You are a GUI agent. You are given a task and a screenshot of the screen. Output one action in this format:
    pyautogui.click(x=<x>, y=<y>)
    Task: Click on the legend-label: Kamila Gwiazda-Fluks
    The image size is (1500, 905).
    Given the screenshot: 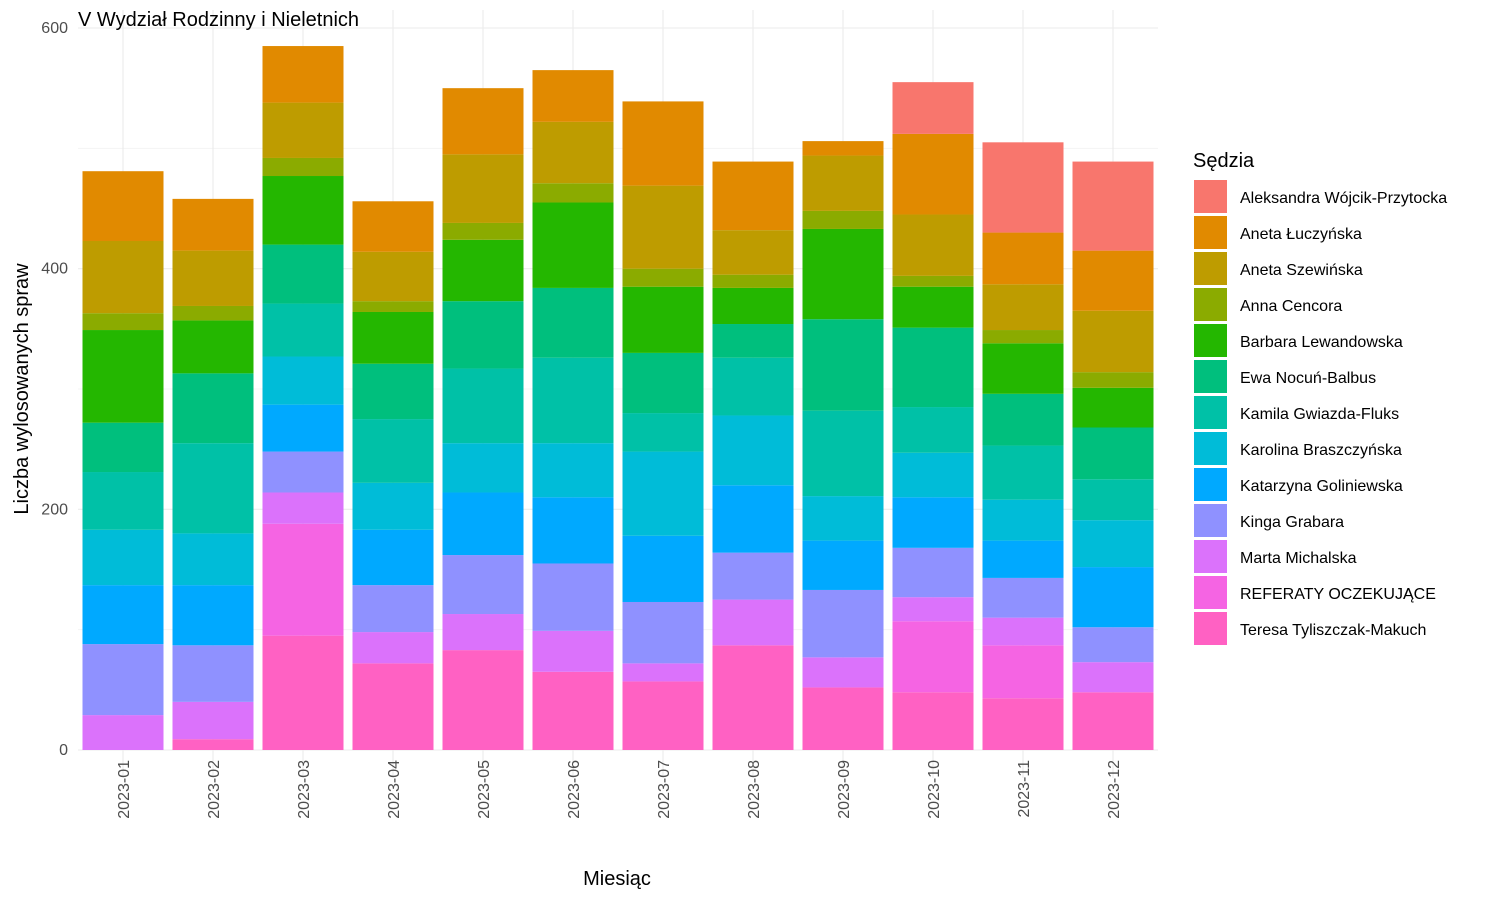 What is the action you would take?
    pyautogui.click(x=1319, y=414)
    